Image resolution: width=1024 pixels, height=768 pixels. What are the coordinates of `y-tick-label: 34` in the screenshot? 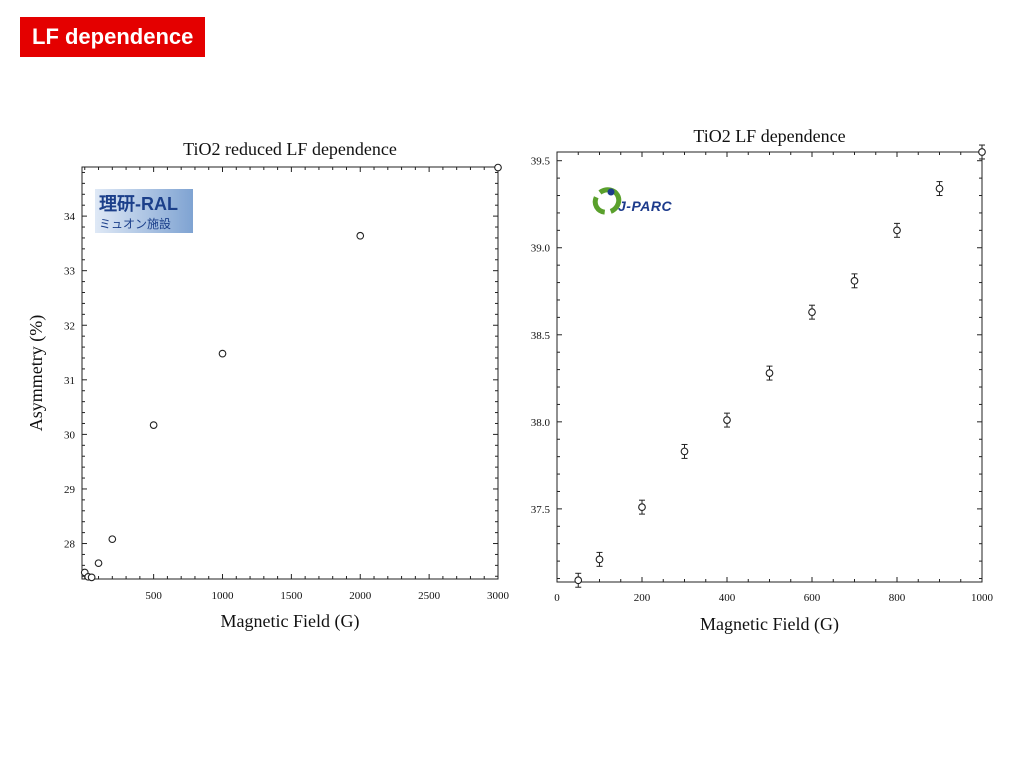 It's located at (70, 217).